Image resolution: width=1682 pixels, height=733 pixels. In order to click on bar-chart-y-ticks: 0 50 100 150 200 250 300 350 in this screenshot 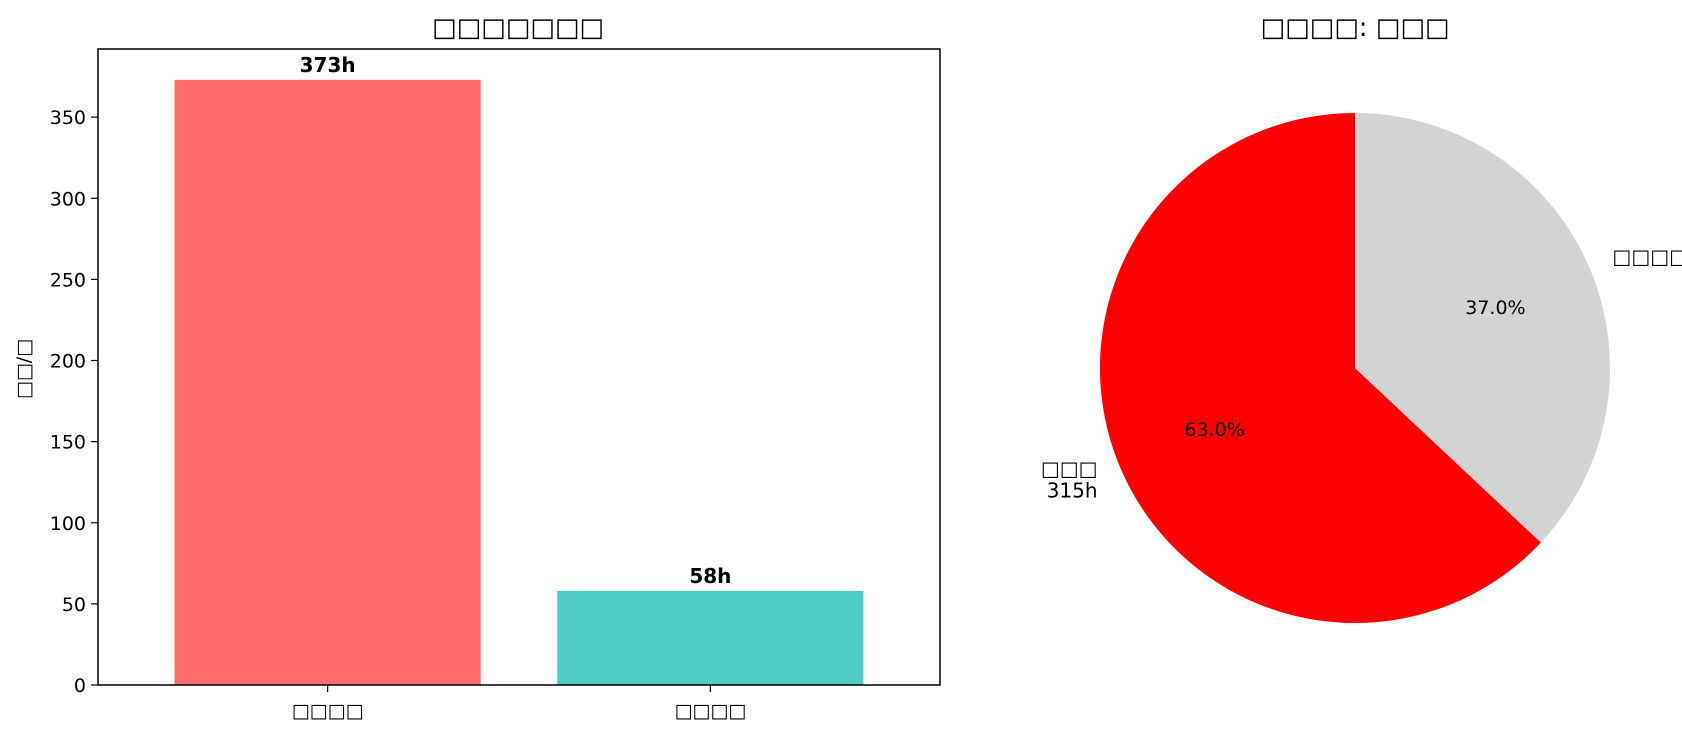, I will do `click(74, 402)`.